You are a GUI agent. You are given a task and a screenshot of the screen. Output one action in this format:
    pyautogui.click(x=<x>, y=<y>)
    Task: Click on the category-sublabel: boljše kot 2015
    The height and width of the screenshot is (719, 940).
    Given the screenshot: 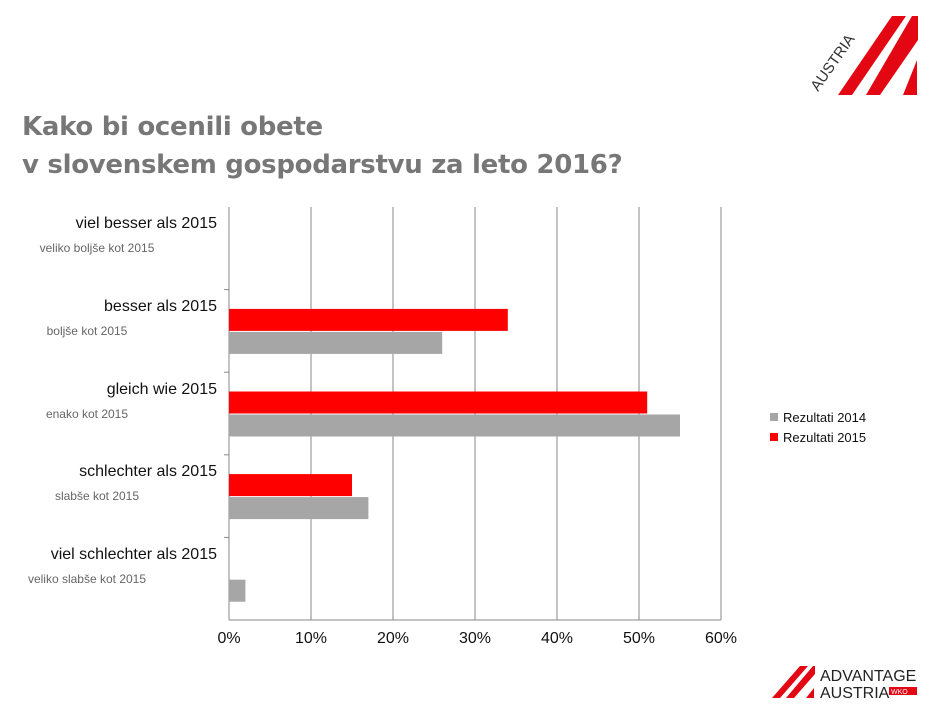 What is the action you would take?
    pyautogui.click(x=87, y=330)
    